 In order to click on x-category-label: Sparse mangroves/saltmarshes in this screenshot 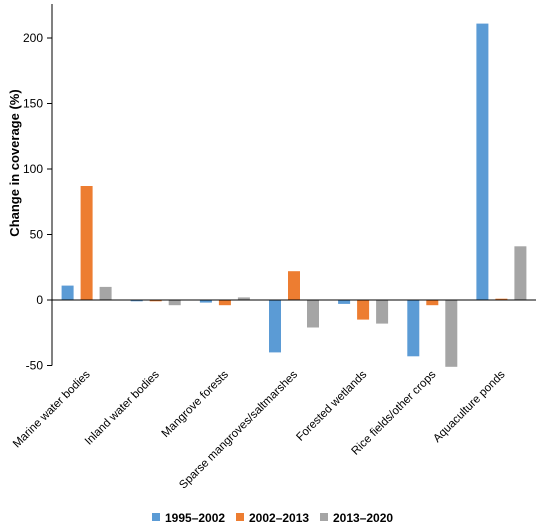, I will do `click(238, 429)`.